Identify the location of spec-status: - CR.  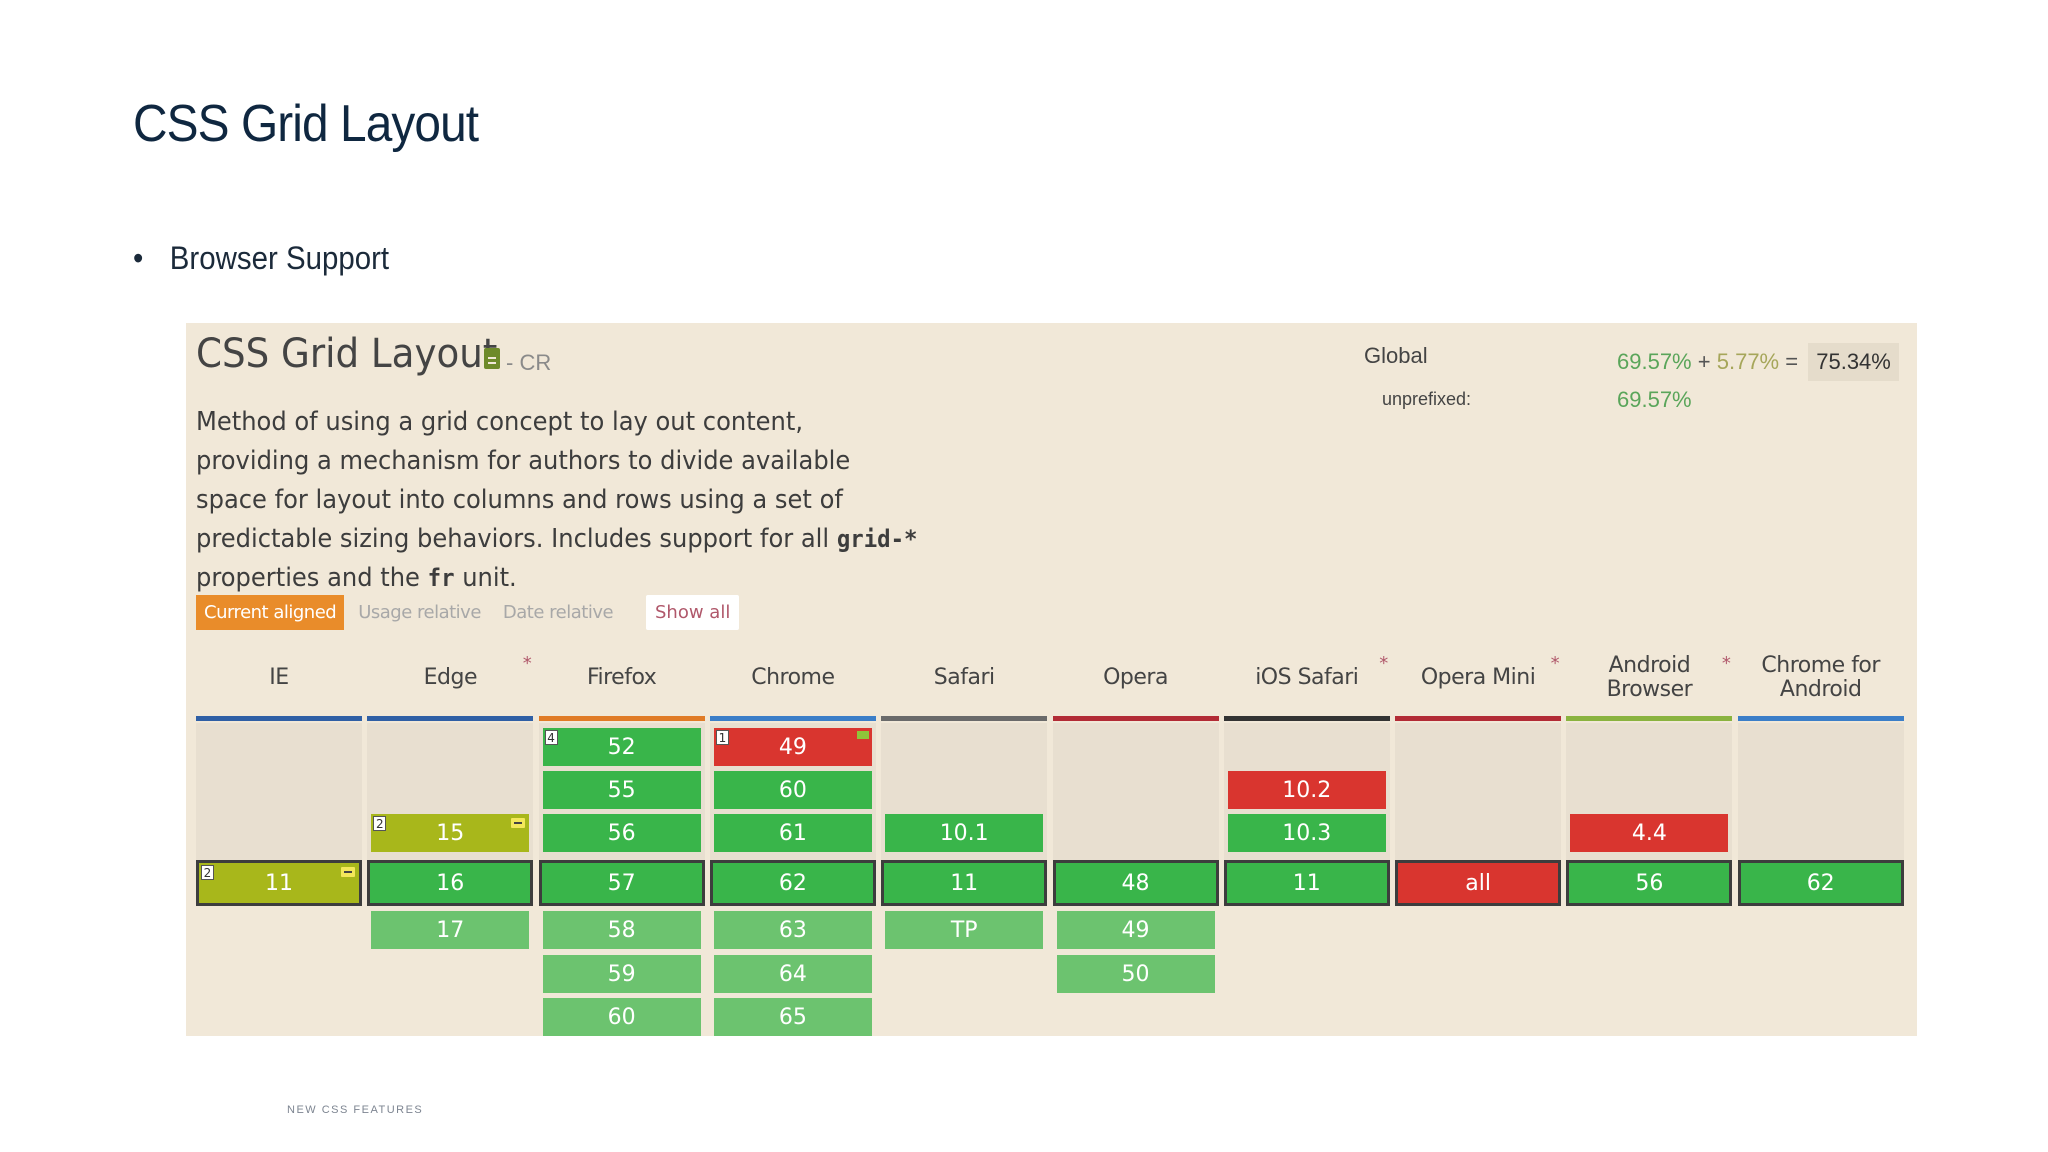
(529, 362).